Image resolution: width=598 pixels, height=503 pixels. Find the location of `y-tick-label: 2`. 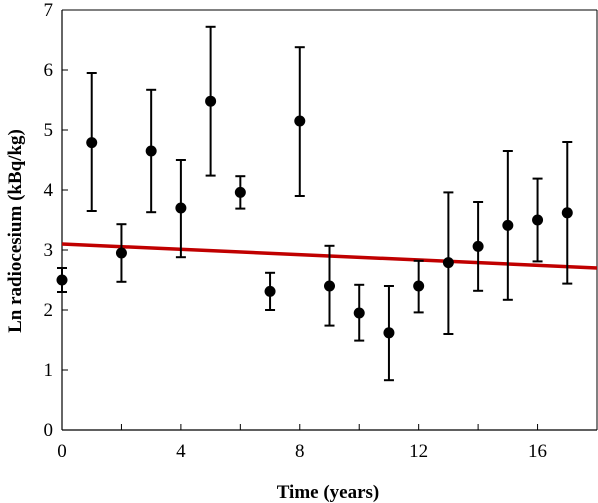

y-tick-label: 2 is located at coordinates (49, 310).